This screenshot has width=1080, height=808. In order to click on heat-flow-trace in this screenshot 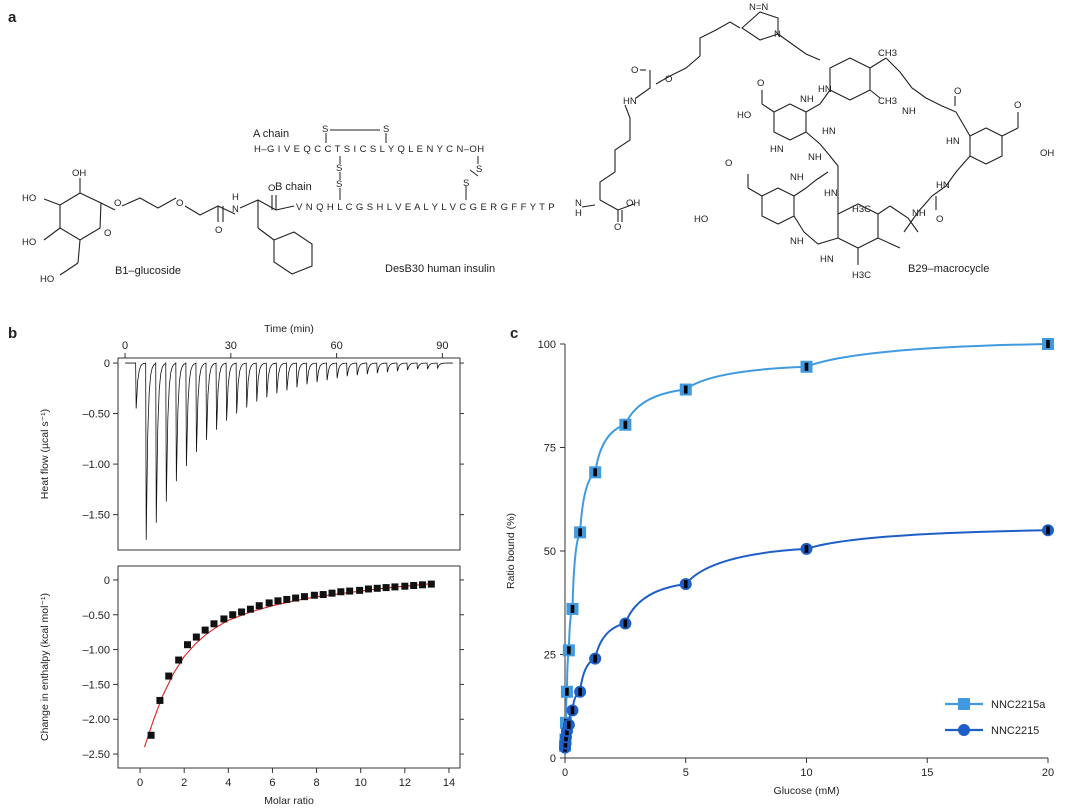, I will do `click(289, 450)`.